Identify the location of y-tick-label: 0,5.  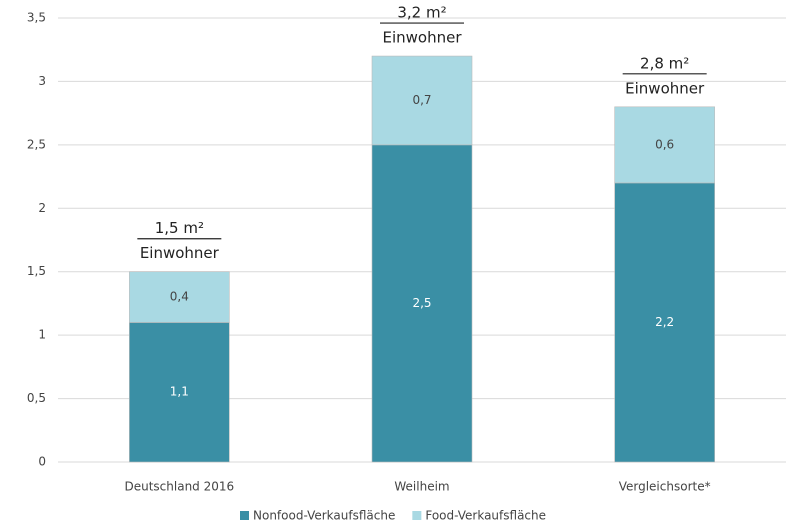
(36, 398).